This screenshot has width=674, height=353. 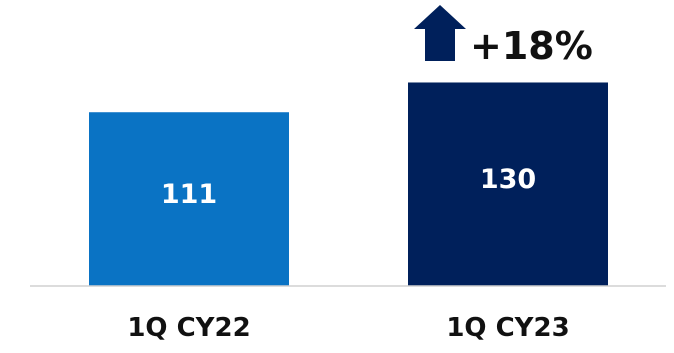 What do you see at coordinates (531, 46) in the screenshot?
I see `growth-percentage-label: +18%` at bounding box center [531, 46].